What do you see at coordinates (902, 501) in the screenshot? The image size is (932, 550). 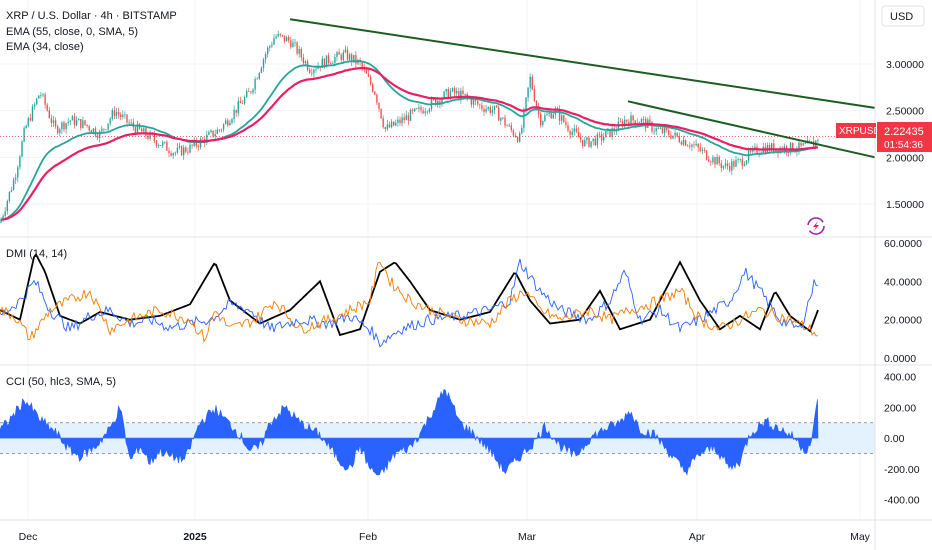 I see `cci-tick-label: -400.00` at bounding box center [902, 501].